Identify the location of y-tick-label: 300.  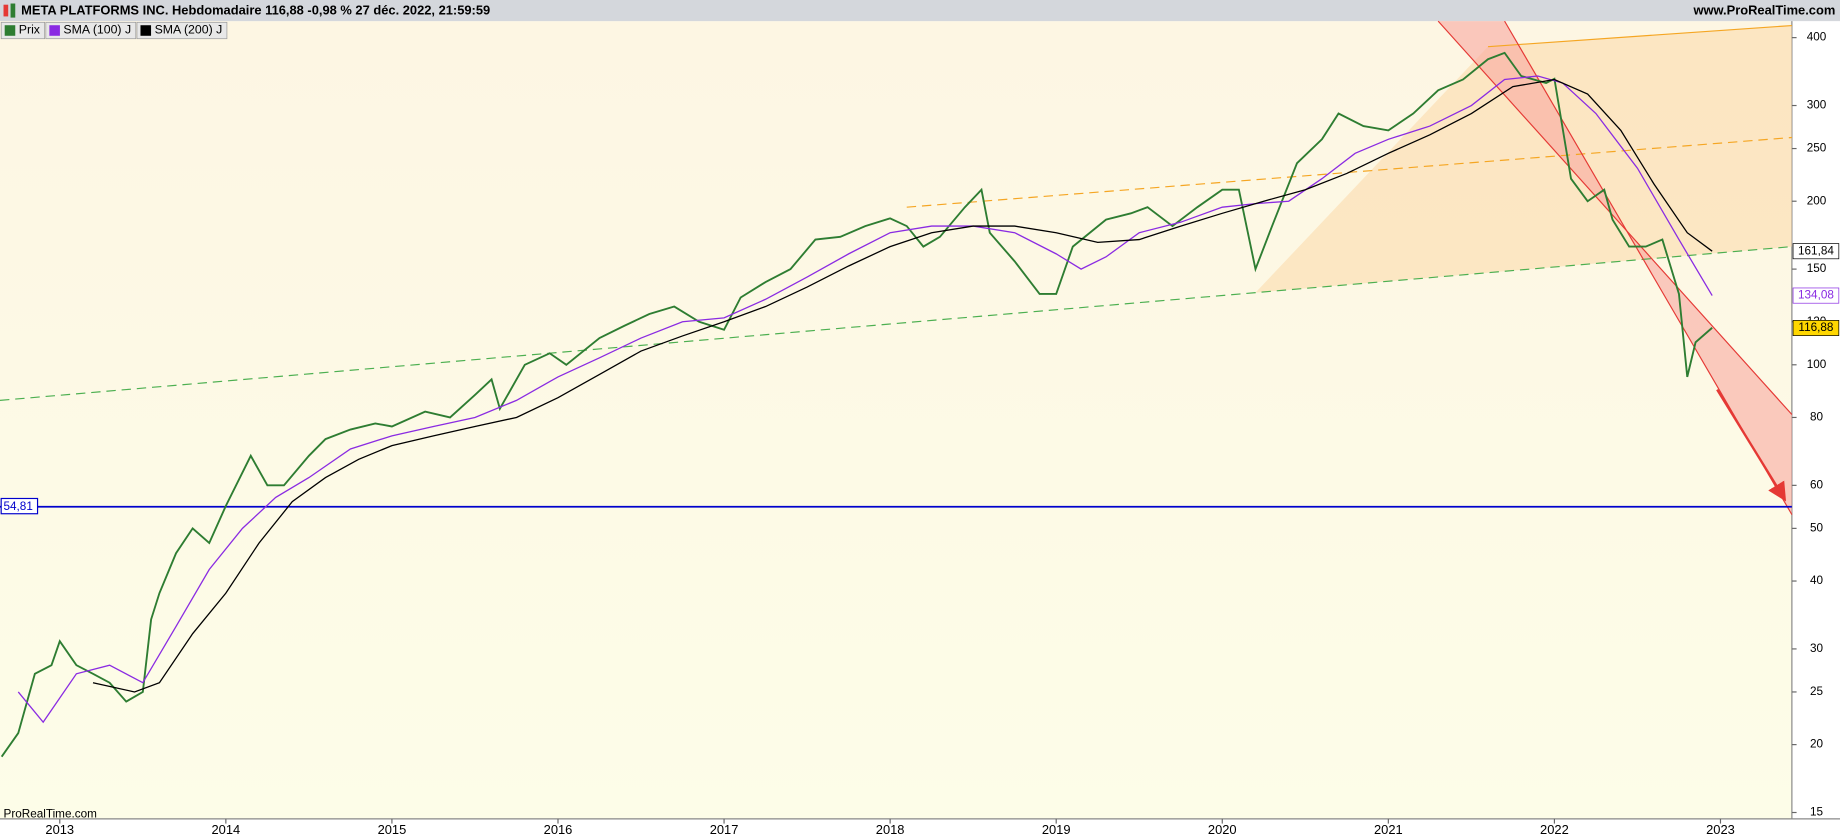
(1817, 105).